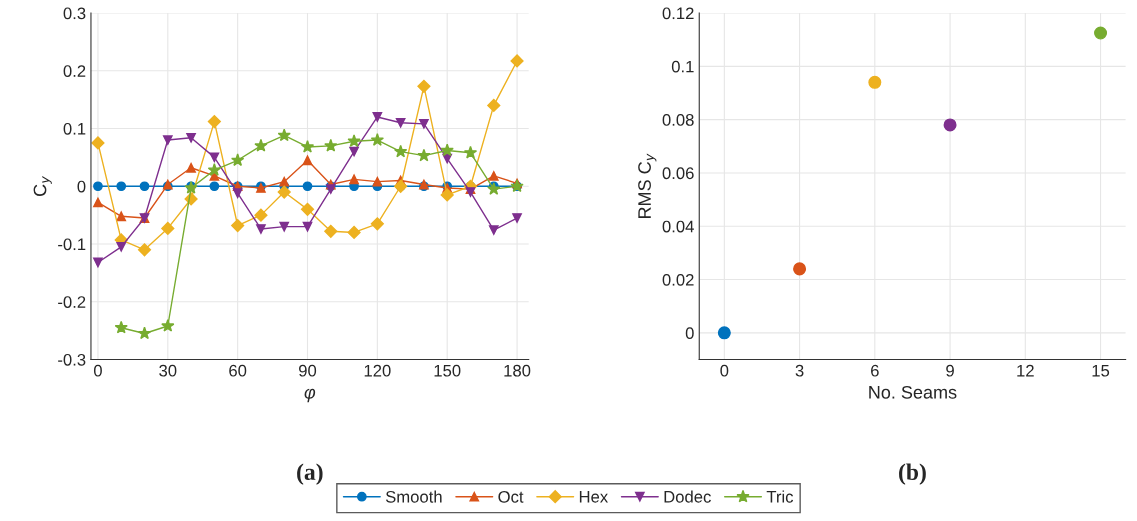  What do you see at coordinates (168, 370) in the screenshot?
I see `x-tick-label: 30` at bounding box center [168, 370].